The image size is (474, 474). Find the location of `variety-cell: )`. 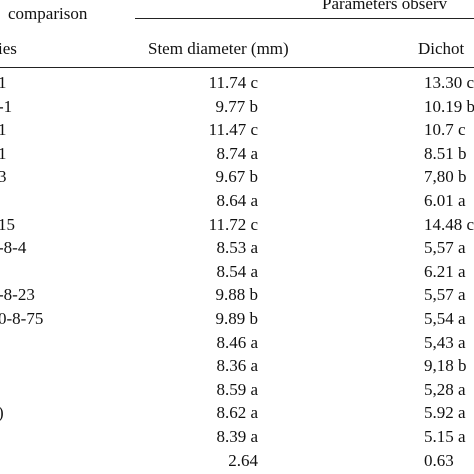

variety-cell: ) is located at coordinates (2, 413).